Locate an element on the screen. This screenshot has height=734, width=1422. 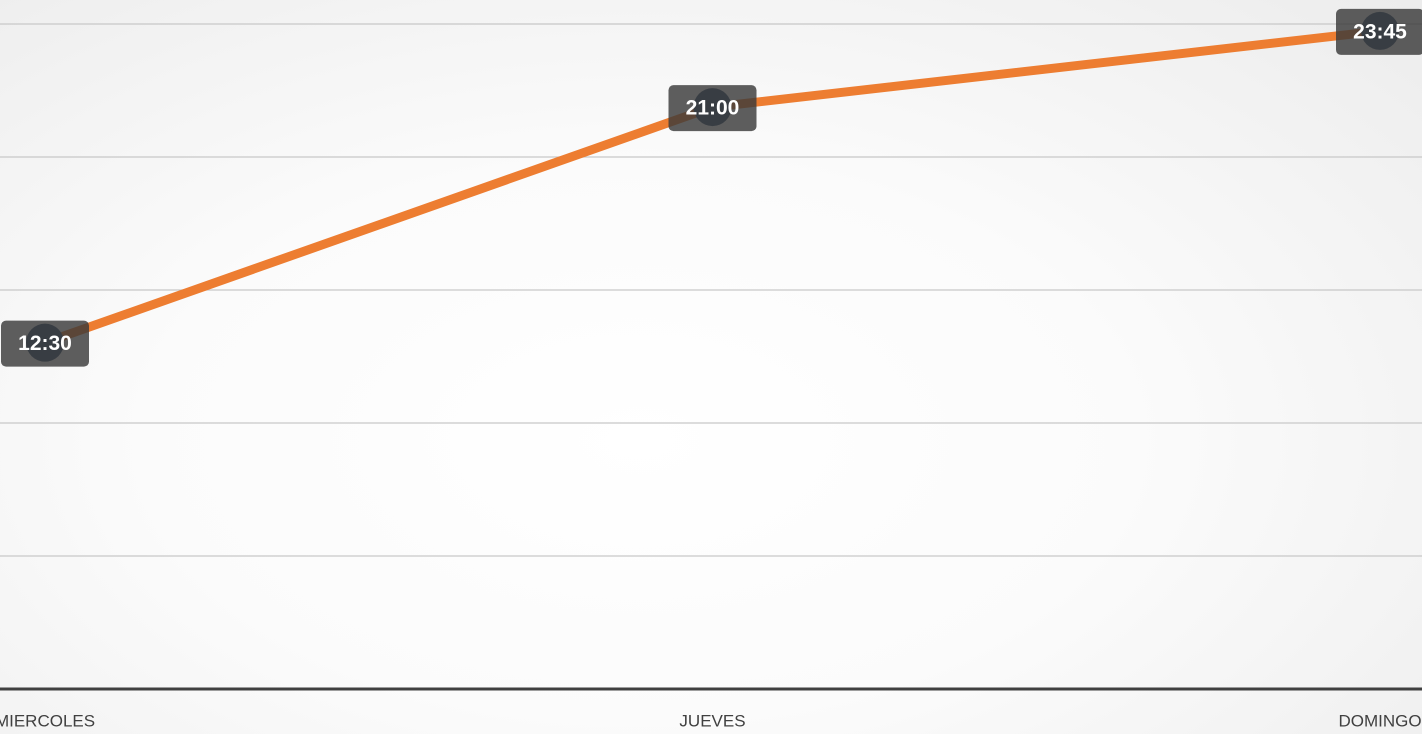
data-label: 12:30 is located at coordinates (45, 343).